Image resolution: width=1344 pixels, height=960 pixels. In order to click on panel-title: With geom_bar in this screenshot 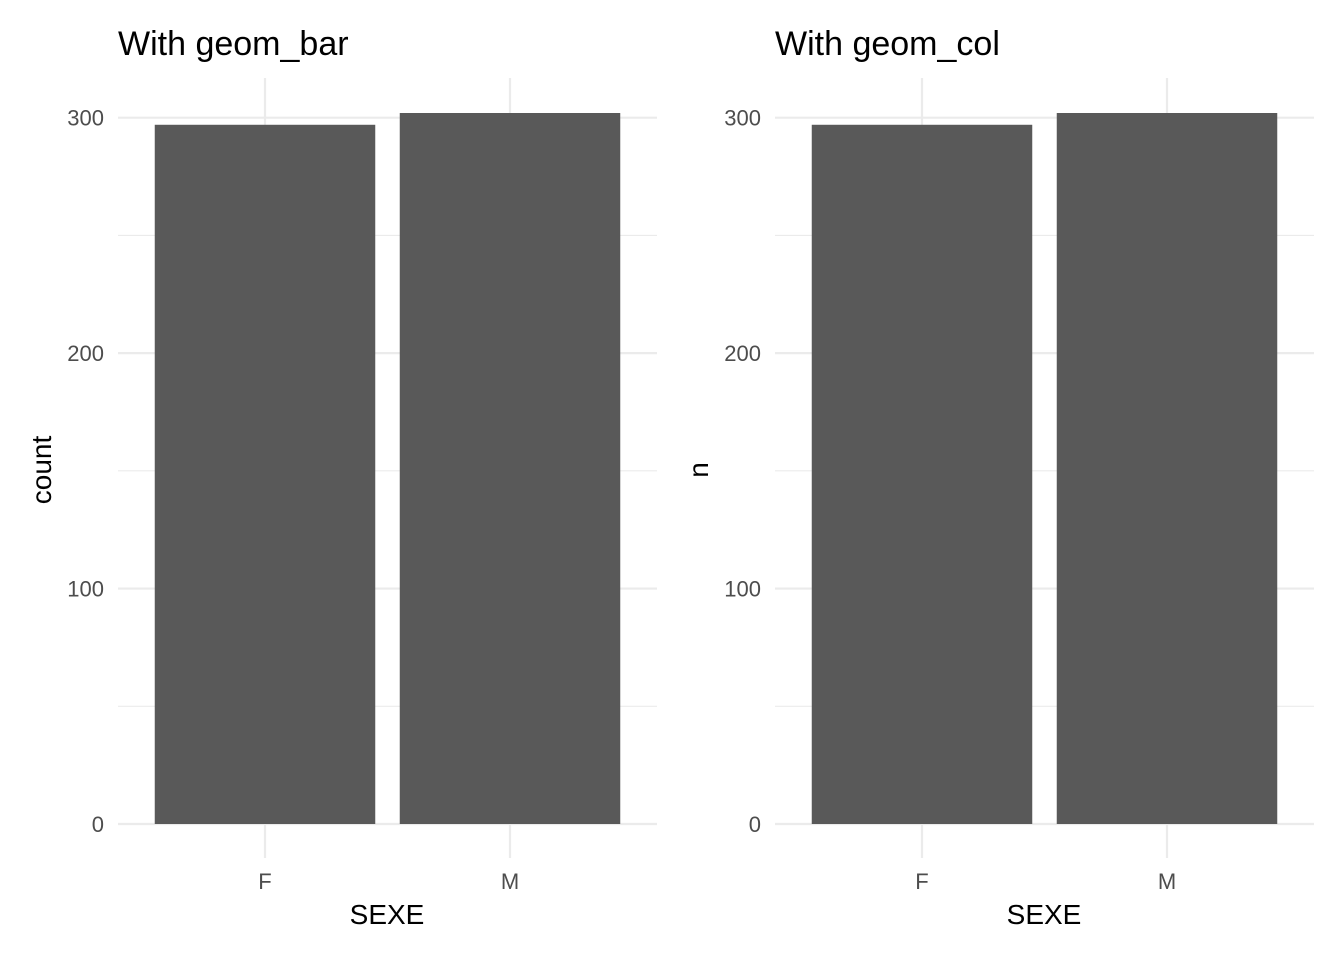, I will do `click(233, 44)`.